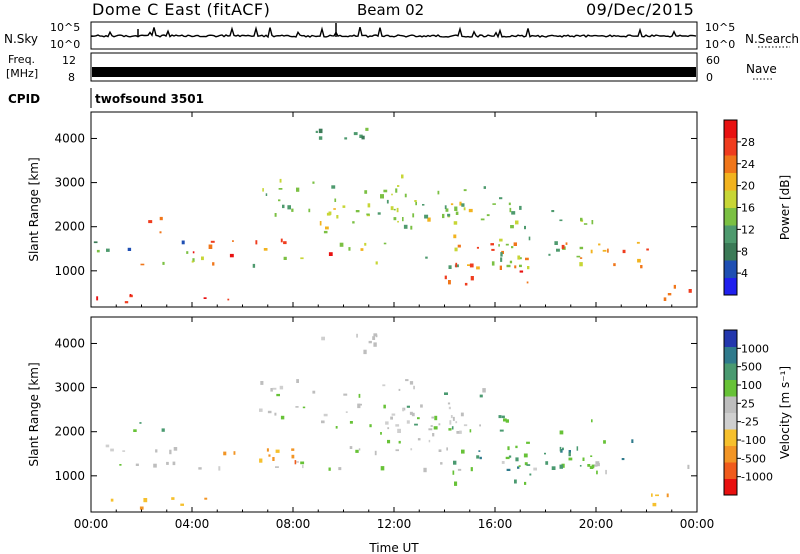  I want to click on colorbar-title: Power [dB], so click(785, 207).